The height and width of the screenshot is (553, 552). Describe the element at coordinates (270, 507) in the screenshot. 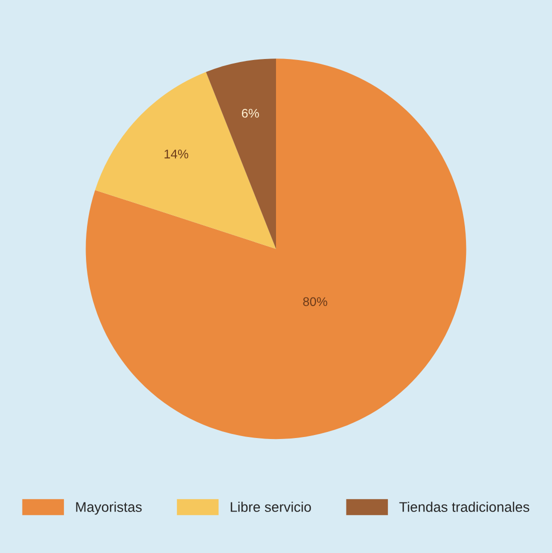

I see `legend-label: Libre servicio` at that location.